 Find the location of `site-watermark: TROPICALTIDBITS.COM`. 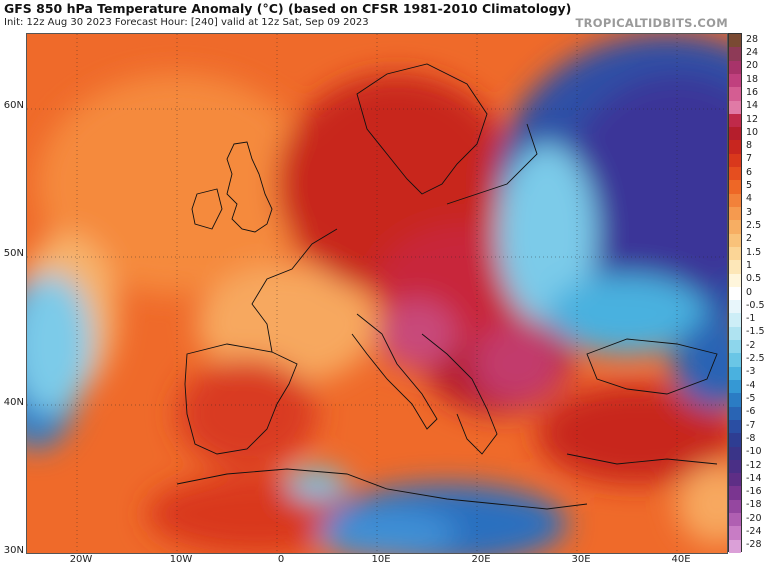

site-watermark: TROPICALTIDBITS.COM is located at coordinates (651, 23).